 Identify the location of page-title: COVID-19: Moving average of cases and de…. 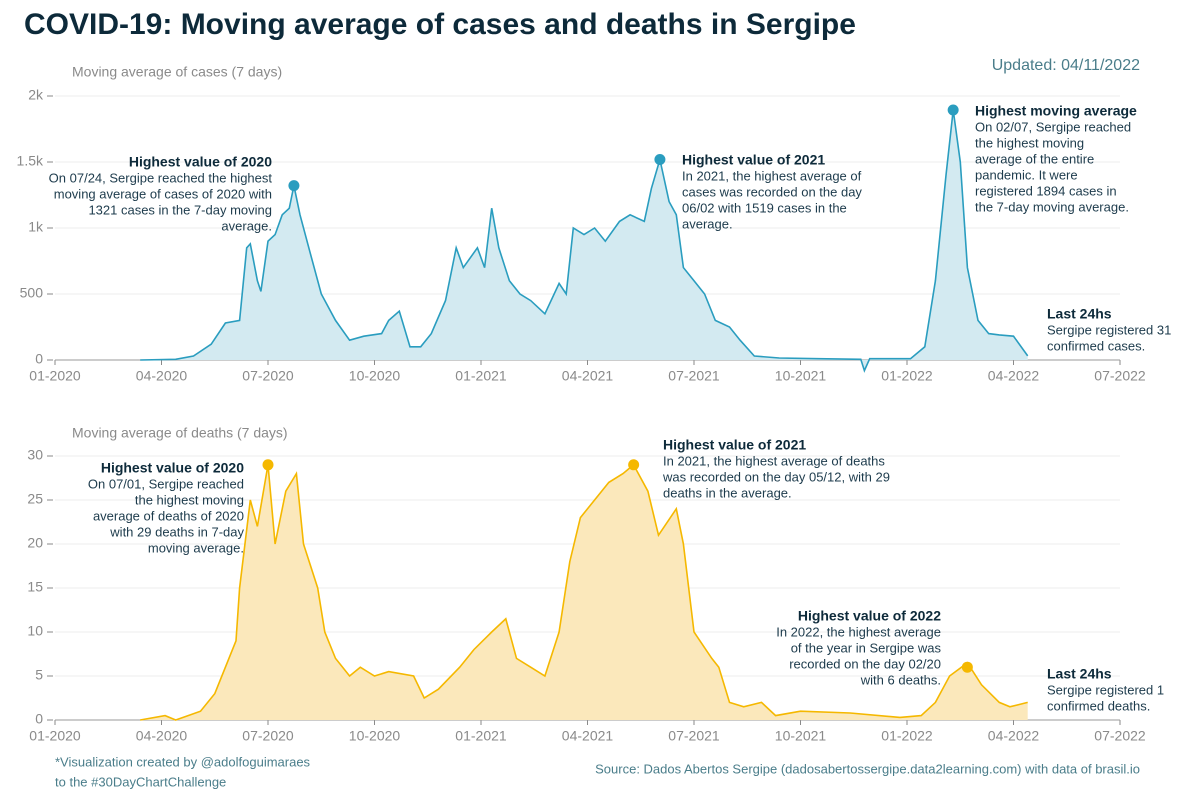
(440, 24).